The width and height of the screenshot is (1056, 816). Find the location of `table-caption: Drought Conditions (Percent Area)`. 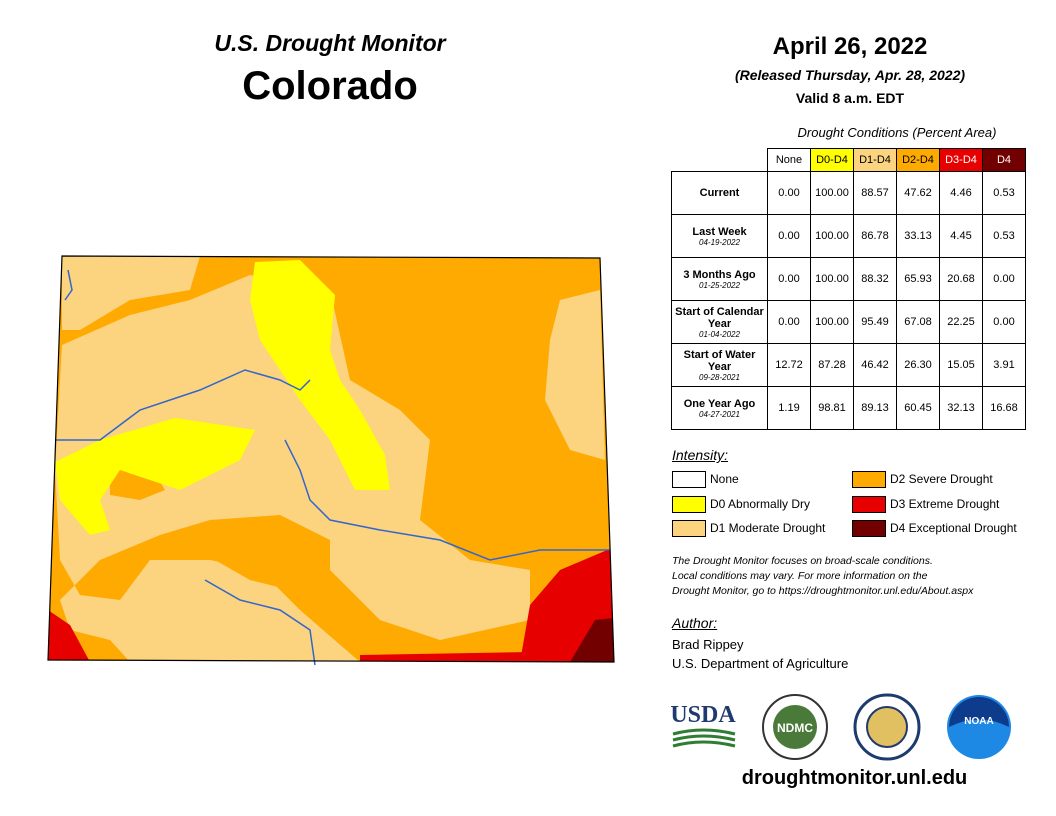

table-caption: Drought Conditions (Percent Area) is located at coordinates (897, 132).